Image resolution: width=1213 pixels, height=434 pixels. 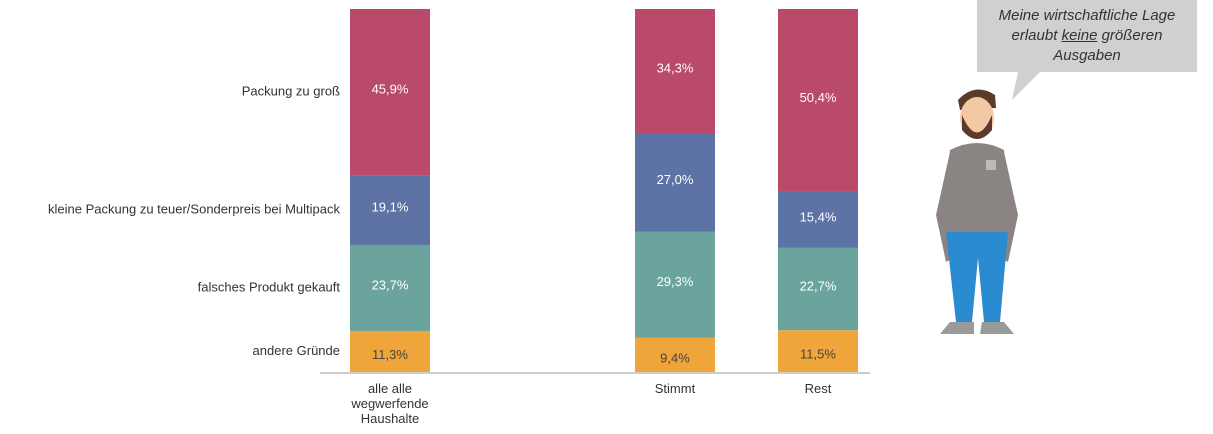 I want to click on value-label: 11,3%, so click(x=390, y=354).